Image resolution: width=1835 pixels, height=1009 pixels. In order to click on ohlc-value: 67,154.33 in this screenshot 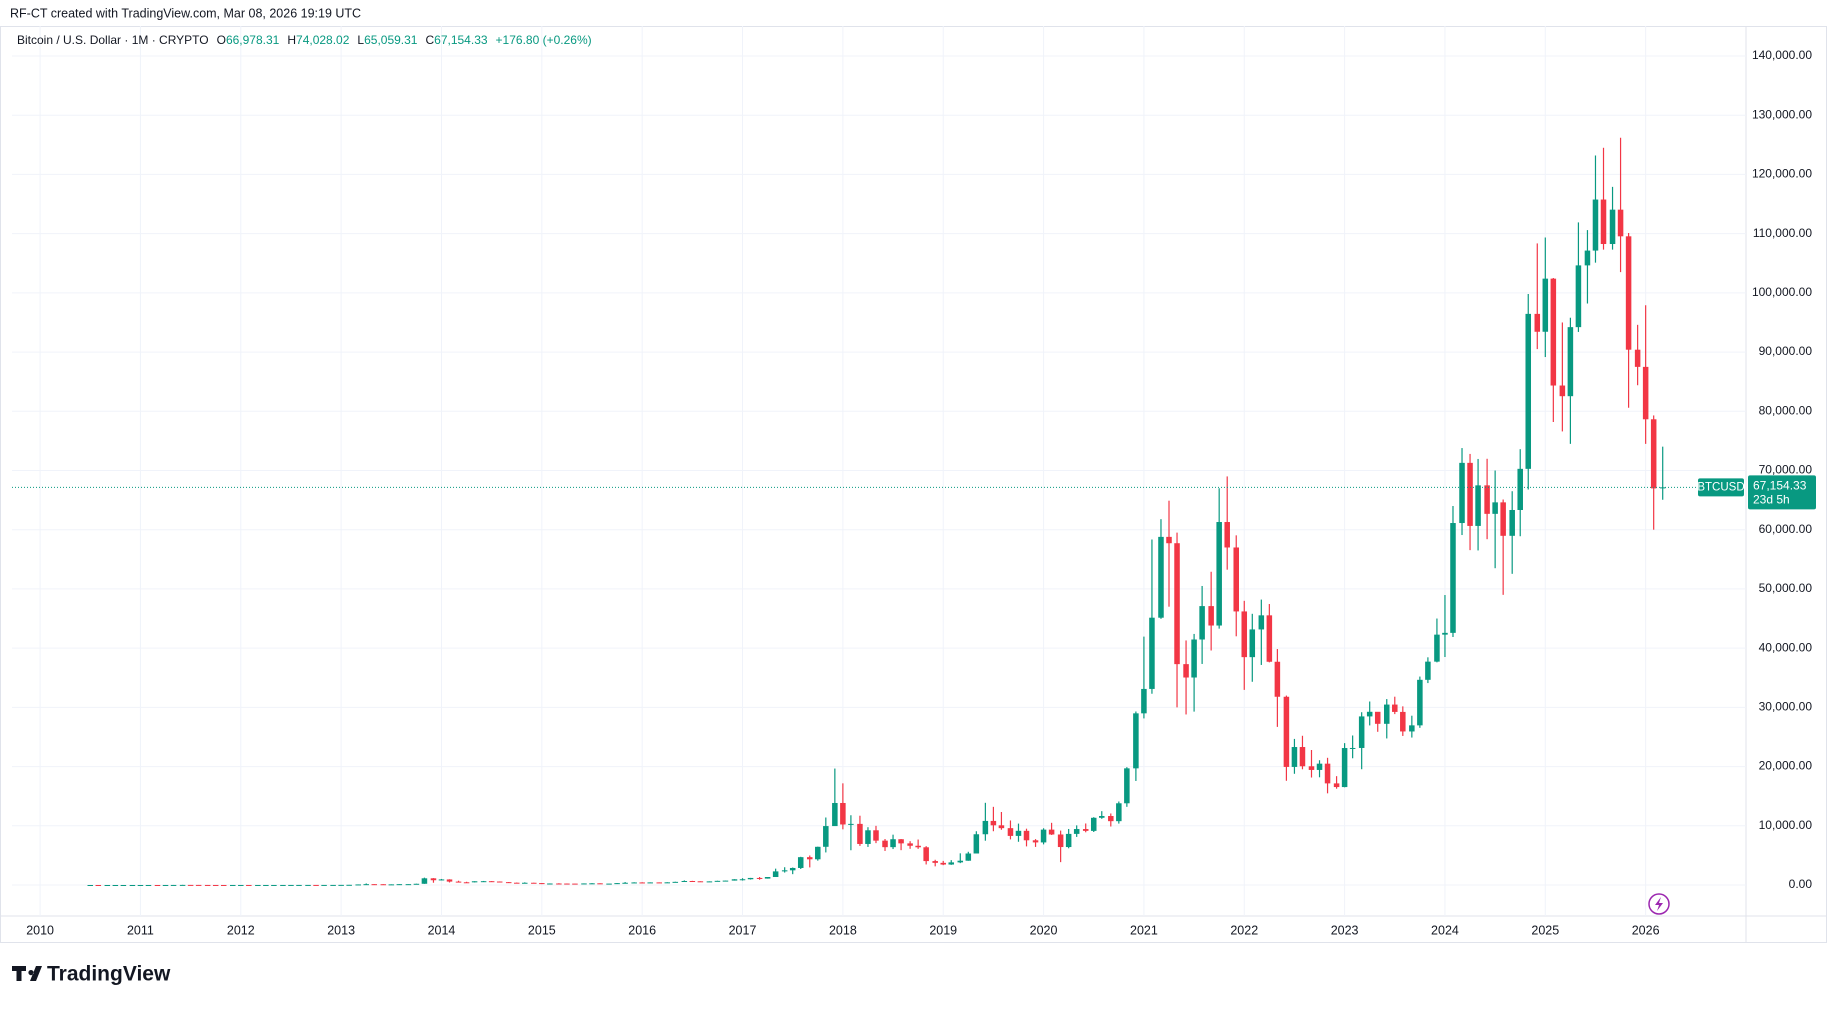, I will do `click(461, 40)`.